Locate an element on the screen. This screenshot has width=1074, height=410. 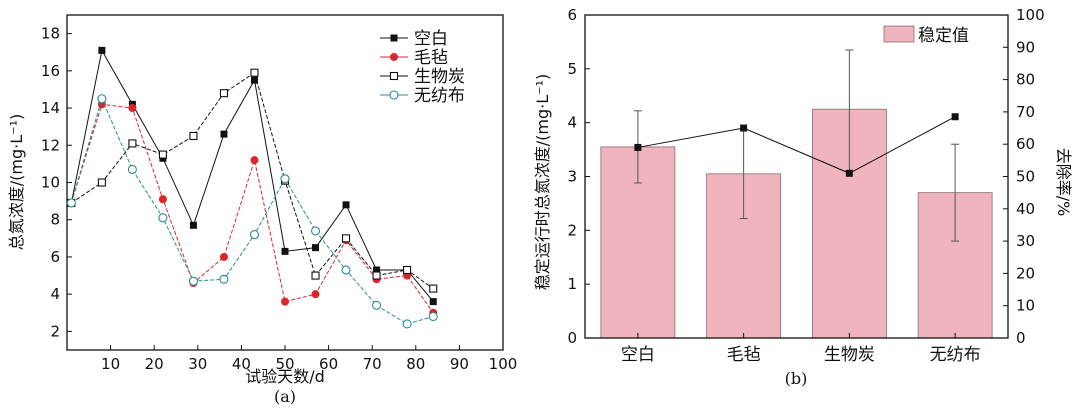
y-tick-label-a: 12 is located at coordinates (50, 145).